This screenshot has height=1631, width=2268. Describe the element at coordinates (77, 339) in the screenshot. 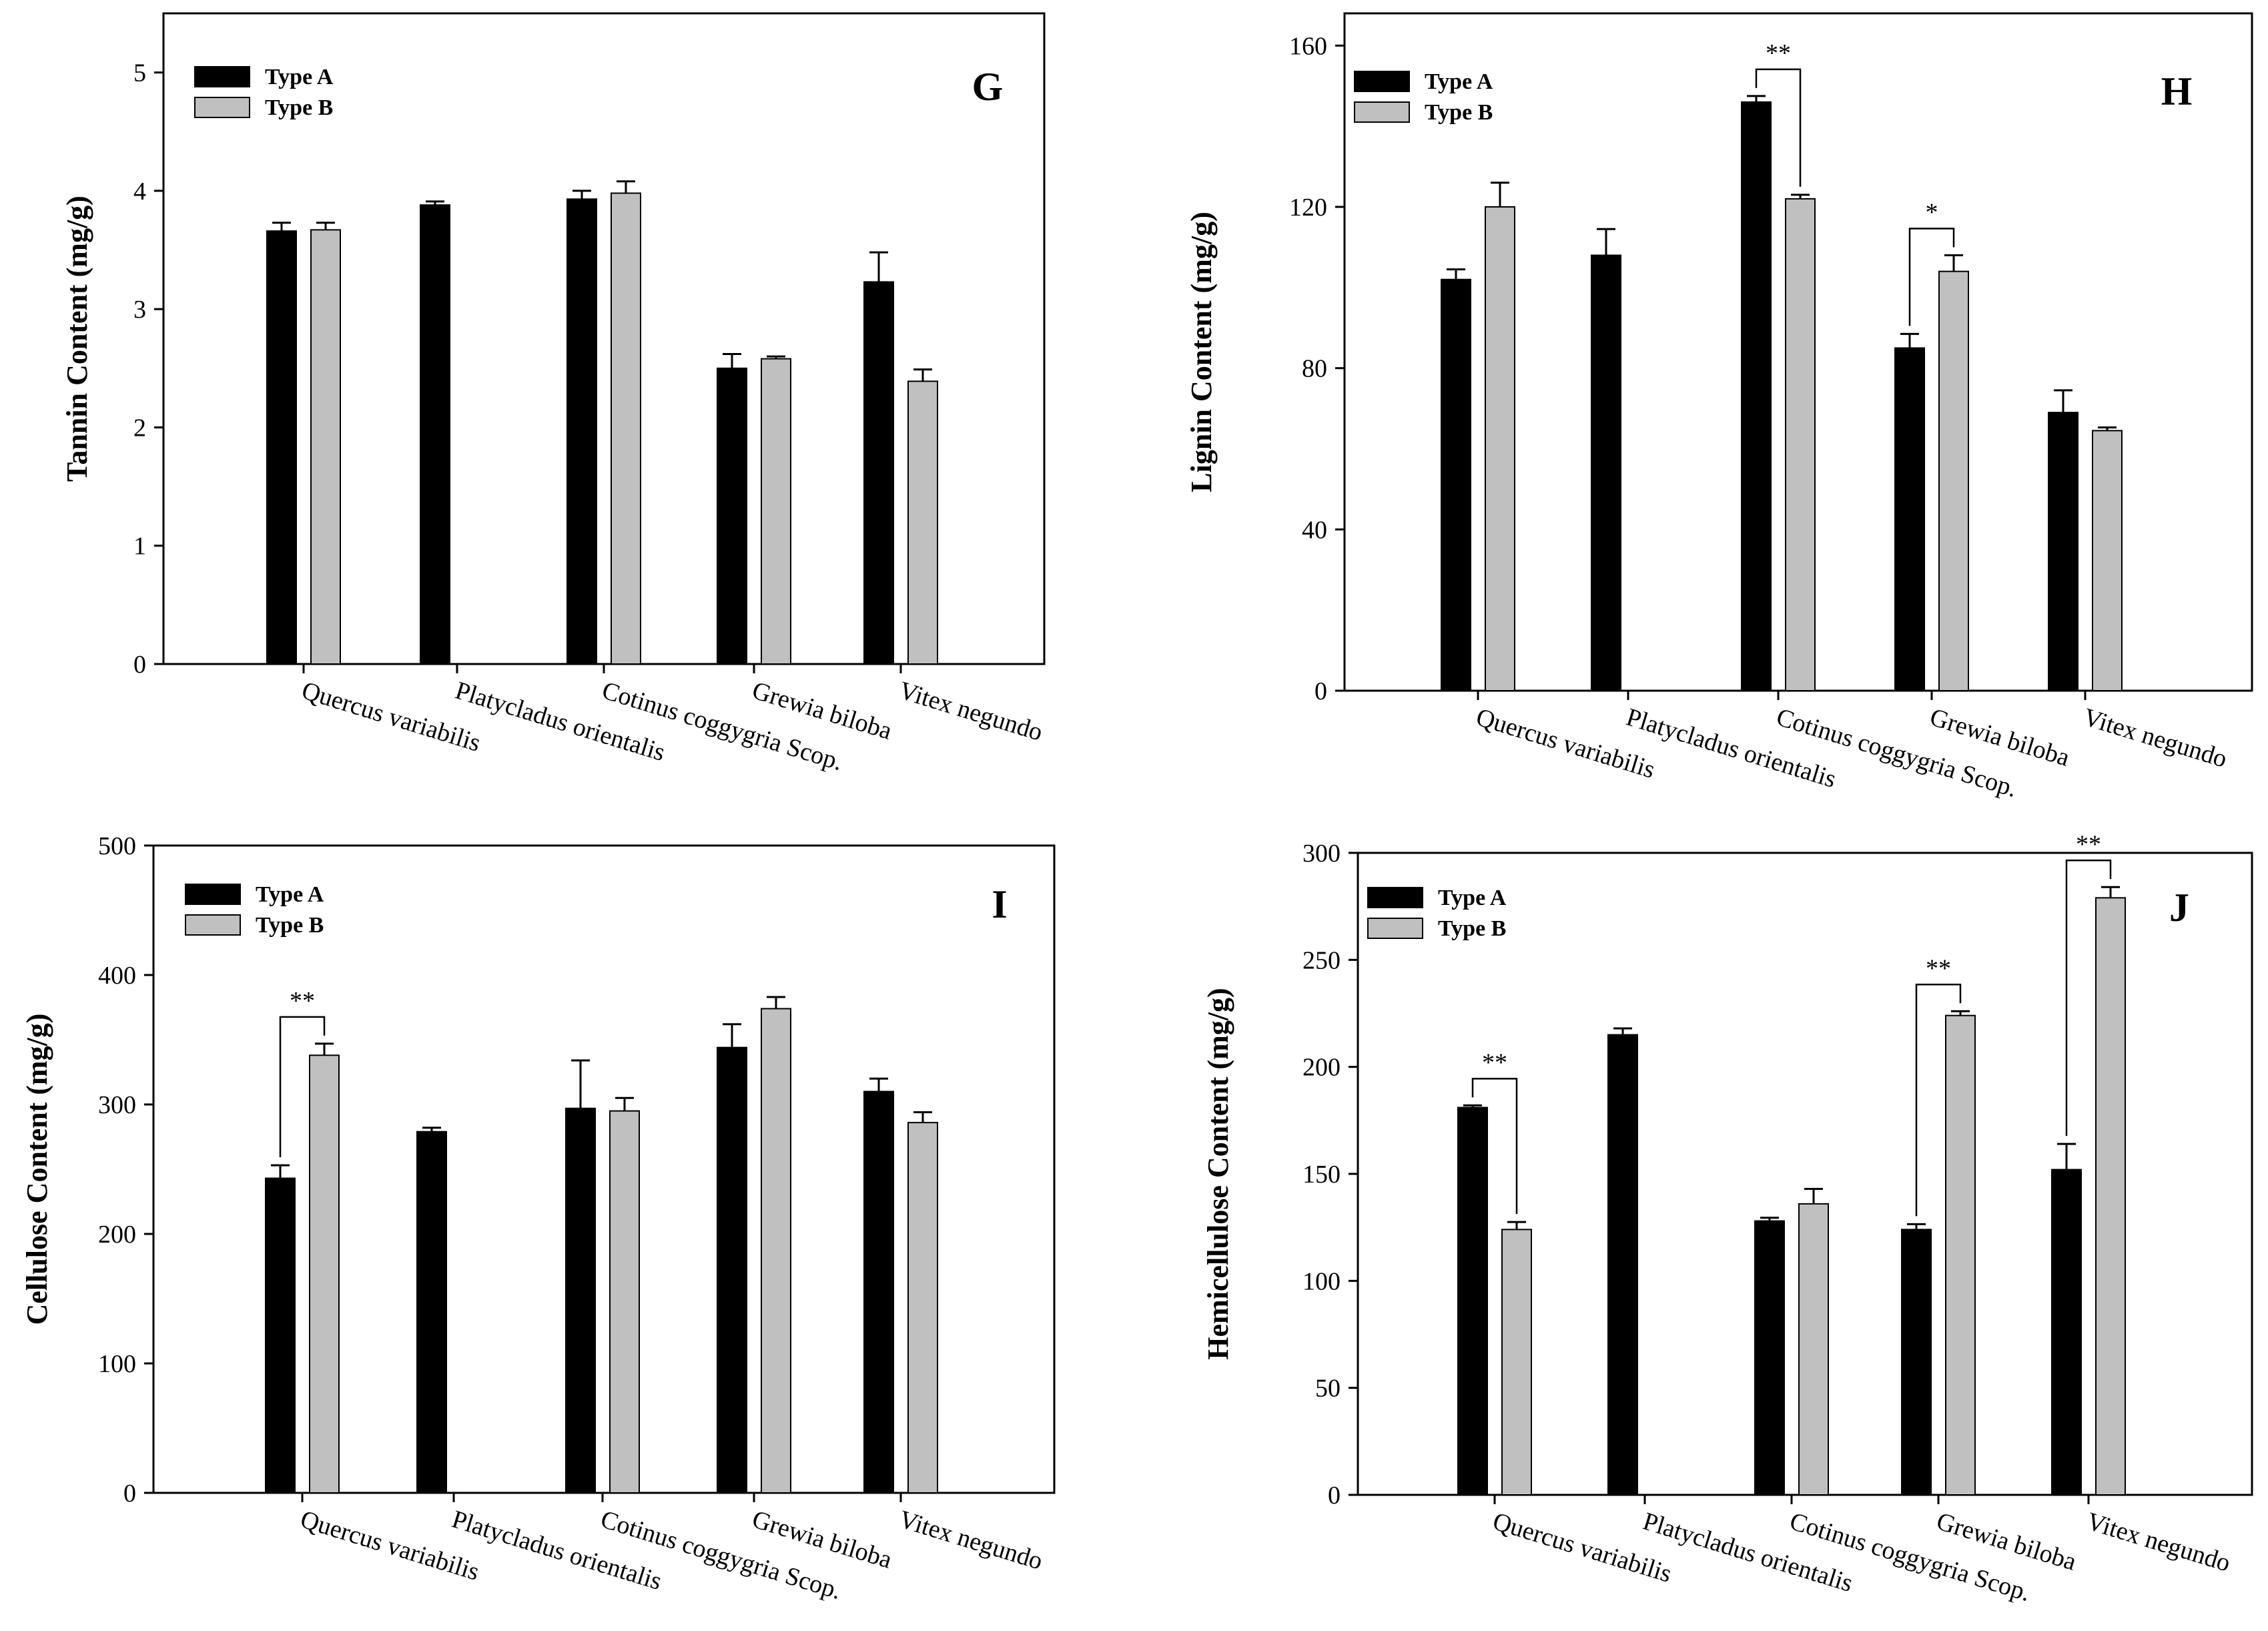

I see `y-axis-label: Tannin Content (mg/g)` at that location.